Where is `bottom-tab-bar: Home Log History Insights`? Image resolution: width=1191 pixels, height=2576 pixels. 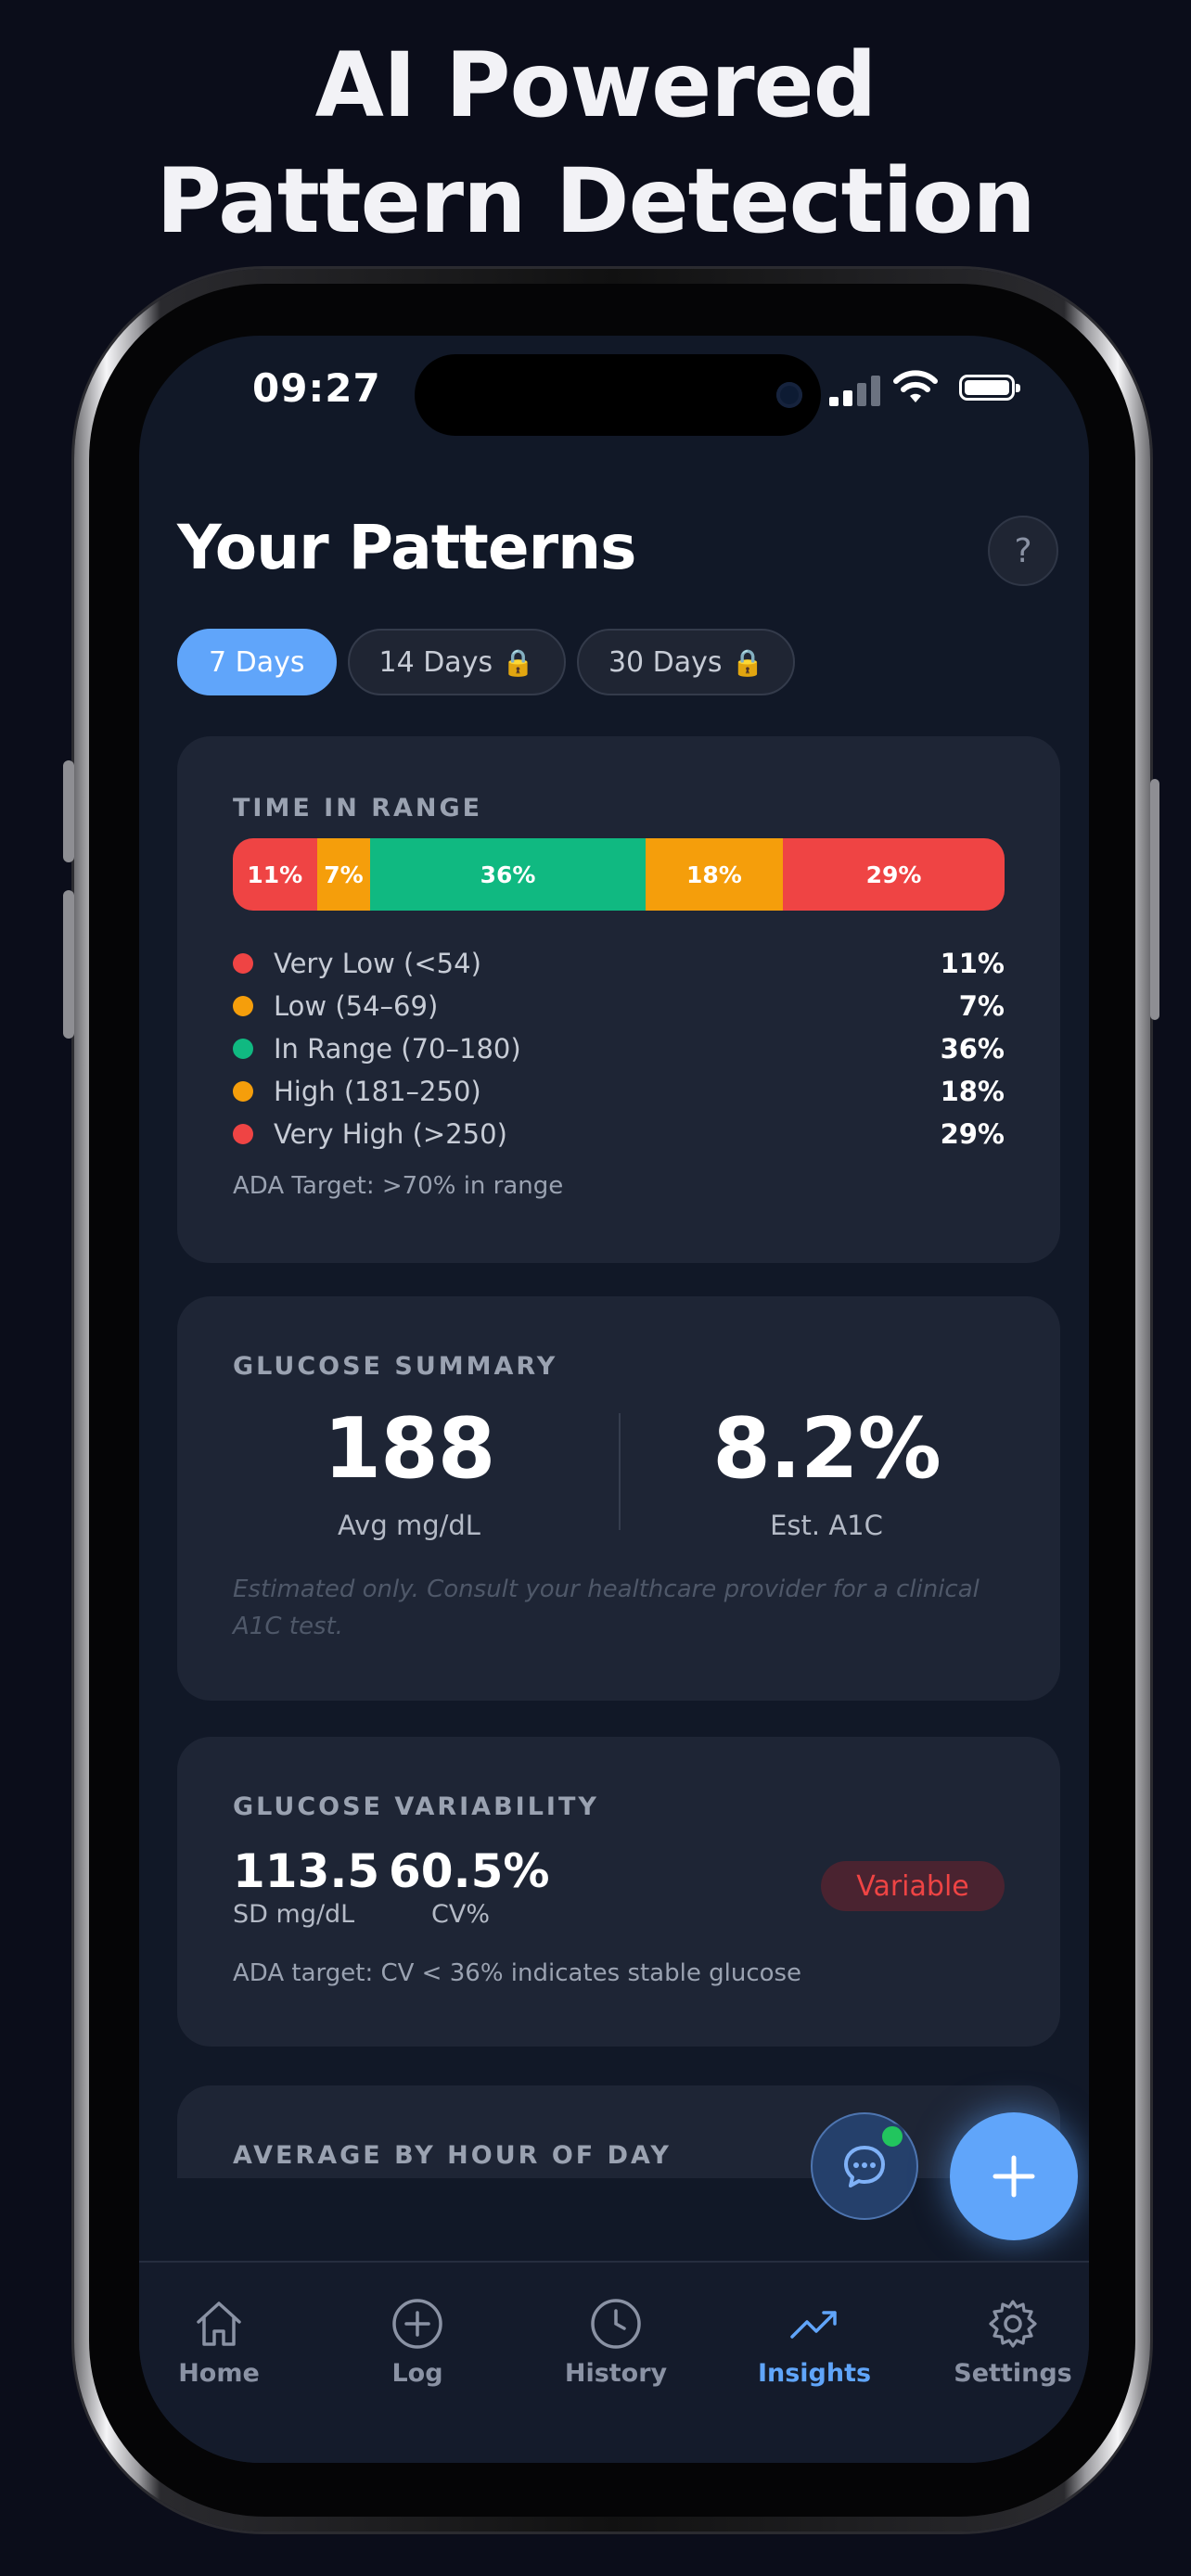 bottom-tab-bar: Home Log History Insights is located at coordinates (614, 2362).